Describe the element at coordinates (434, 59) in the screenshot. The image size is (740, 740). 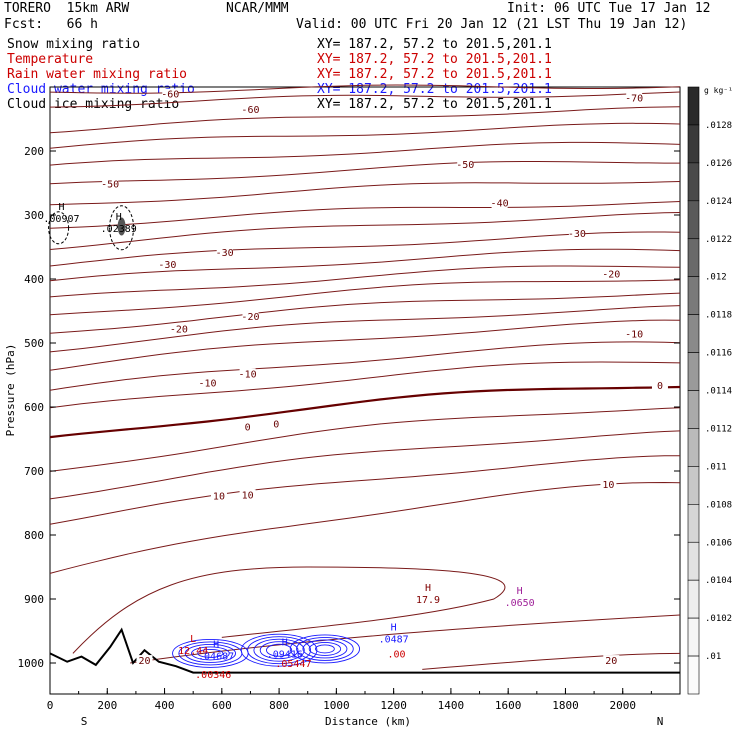
I see `legend-temperature-xy: XY= 187.2, 57.2 to 201.5,201.1` at that location.